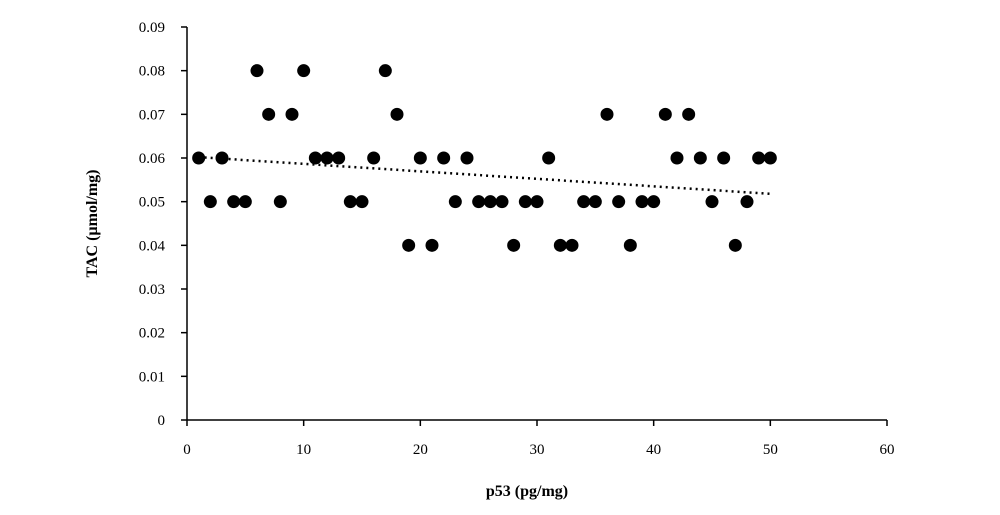 This screenshot has width=1000, height=515. What do you see at coordinates (152, 334) in the screenshot?
I see `y-tick-label: 0.02` at bounding box center [152, 334].